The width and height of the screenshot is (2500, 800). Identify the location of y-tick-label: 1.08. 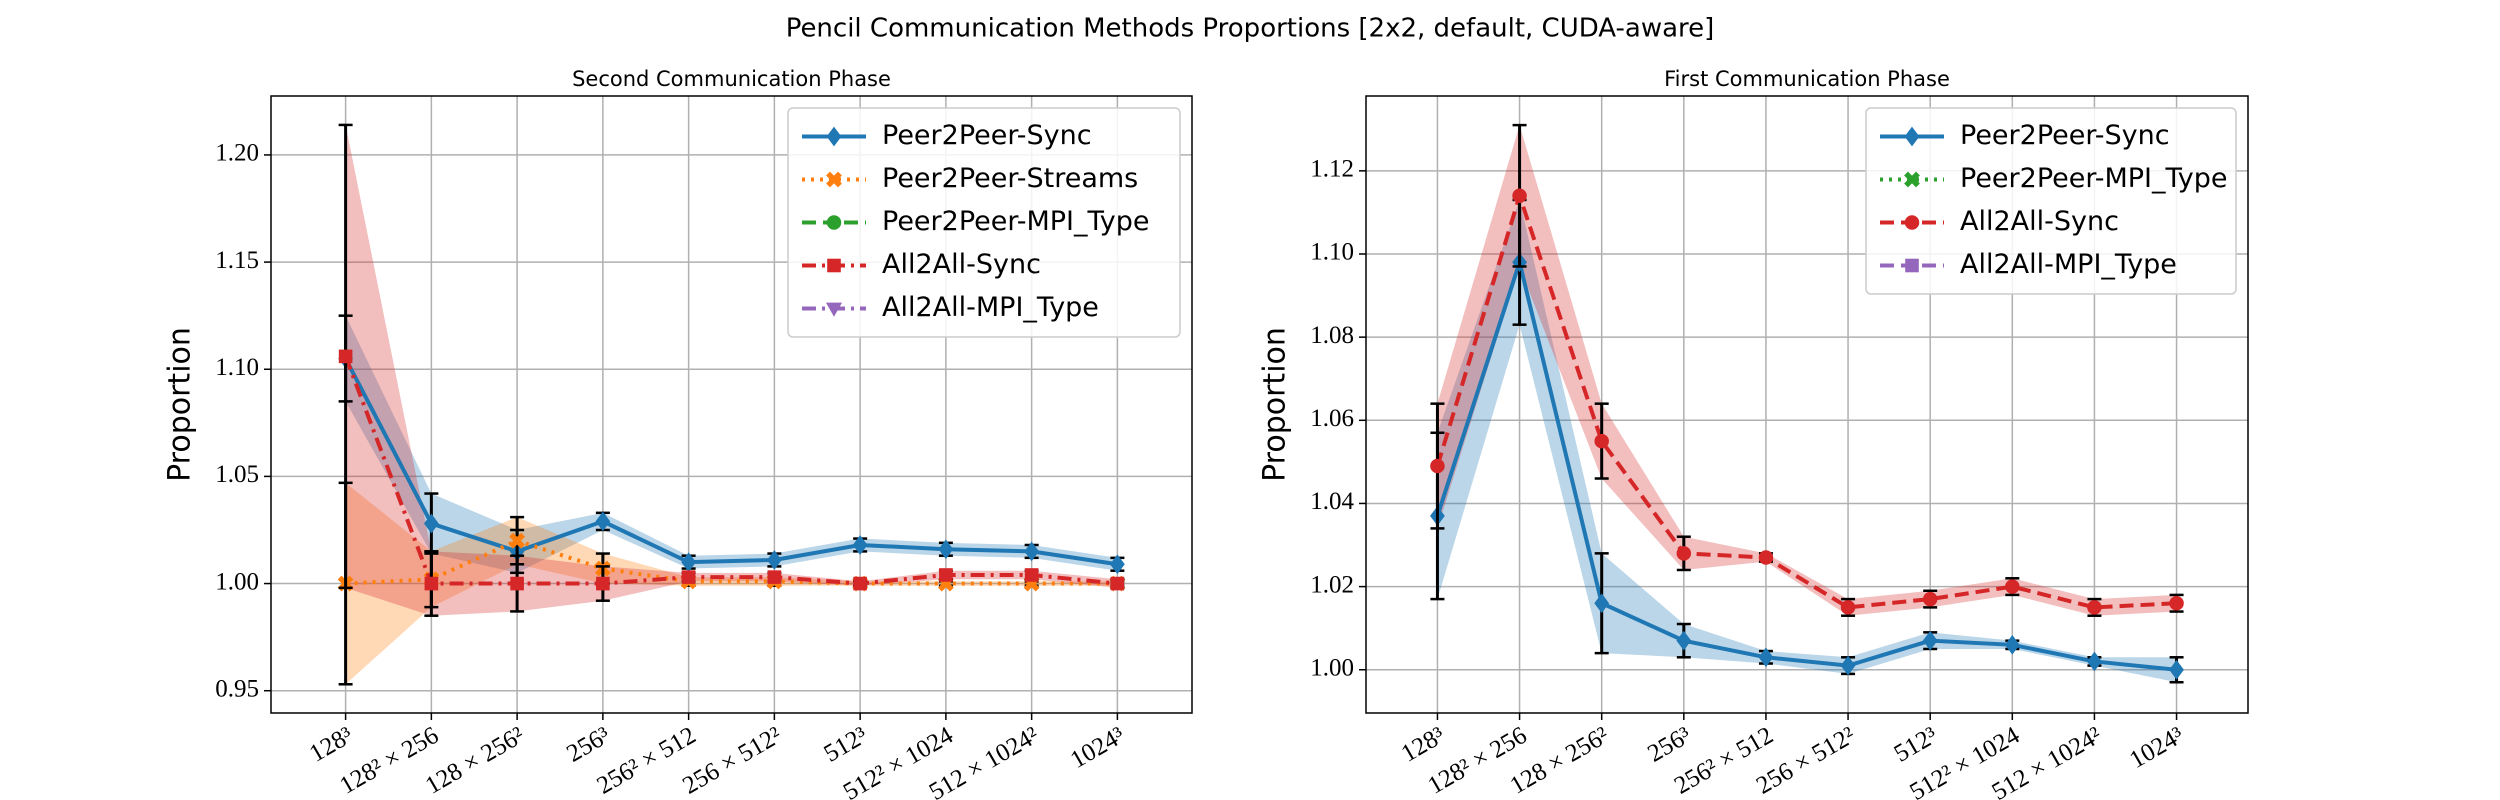
(1332, 335).